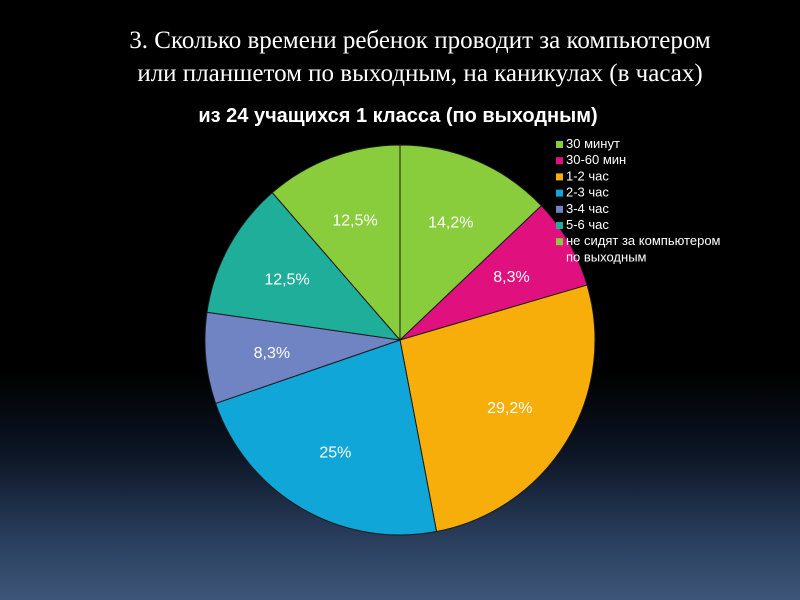 The image size is (800, 600). I want to click on slice-label: 25%, so click(335, 452).